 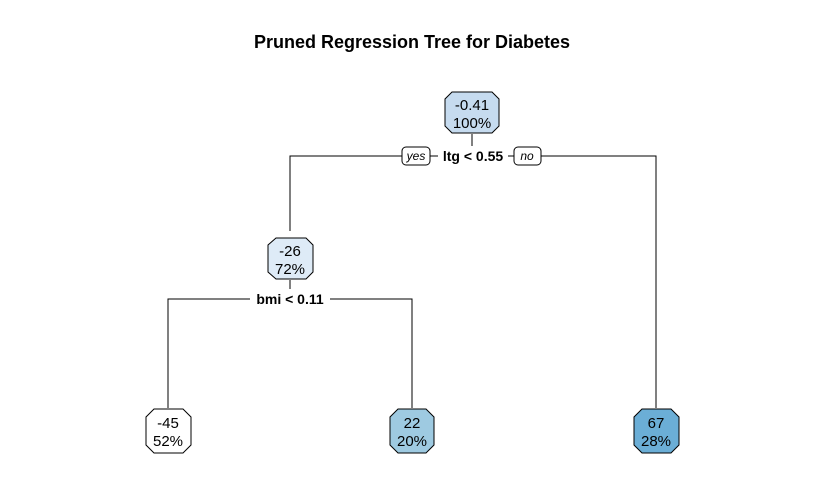 I want to click on leaf-1-percent: 52%, so click(x=168, y=441).